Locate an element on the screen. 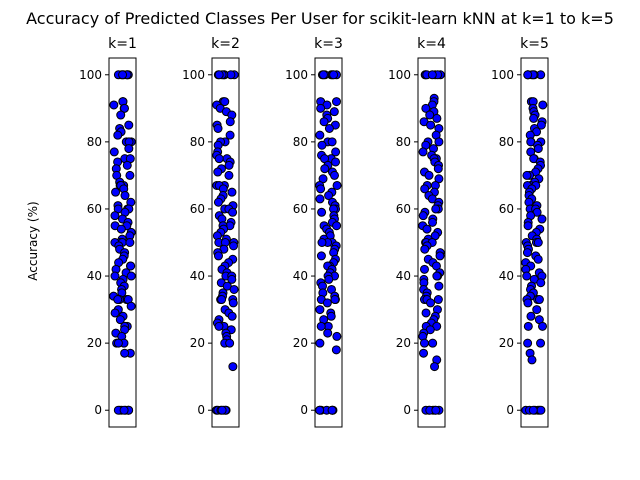 The width and height of the screenshot is (640, 480). y-tick-label: 60 is located at coordinates (94, 209).